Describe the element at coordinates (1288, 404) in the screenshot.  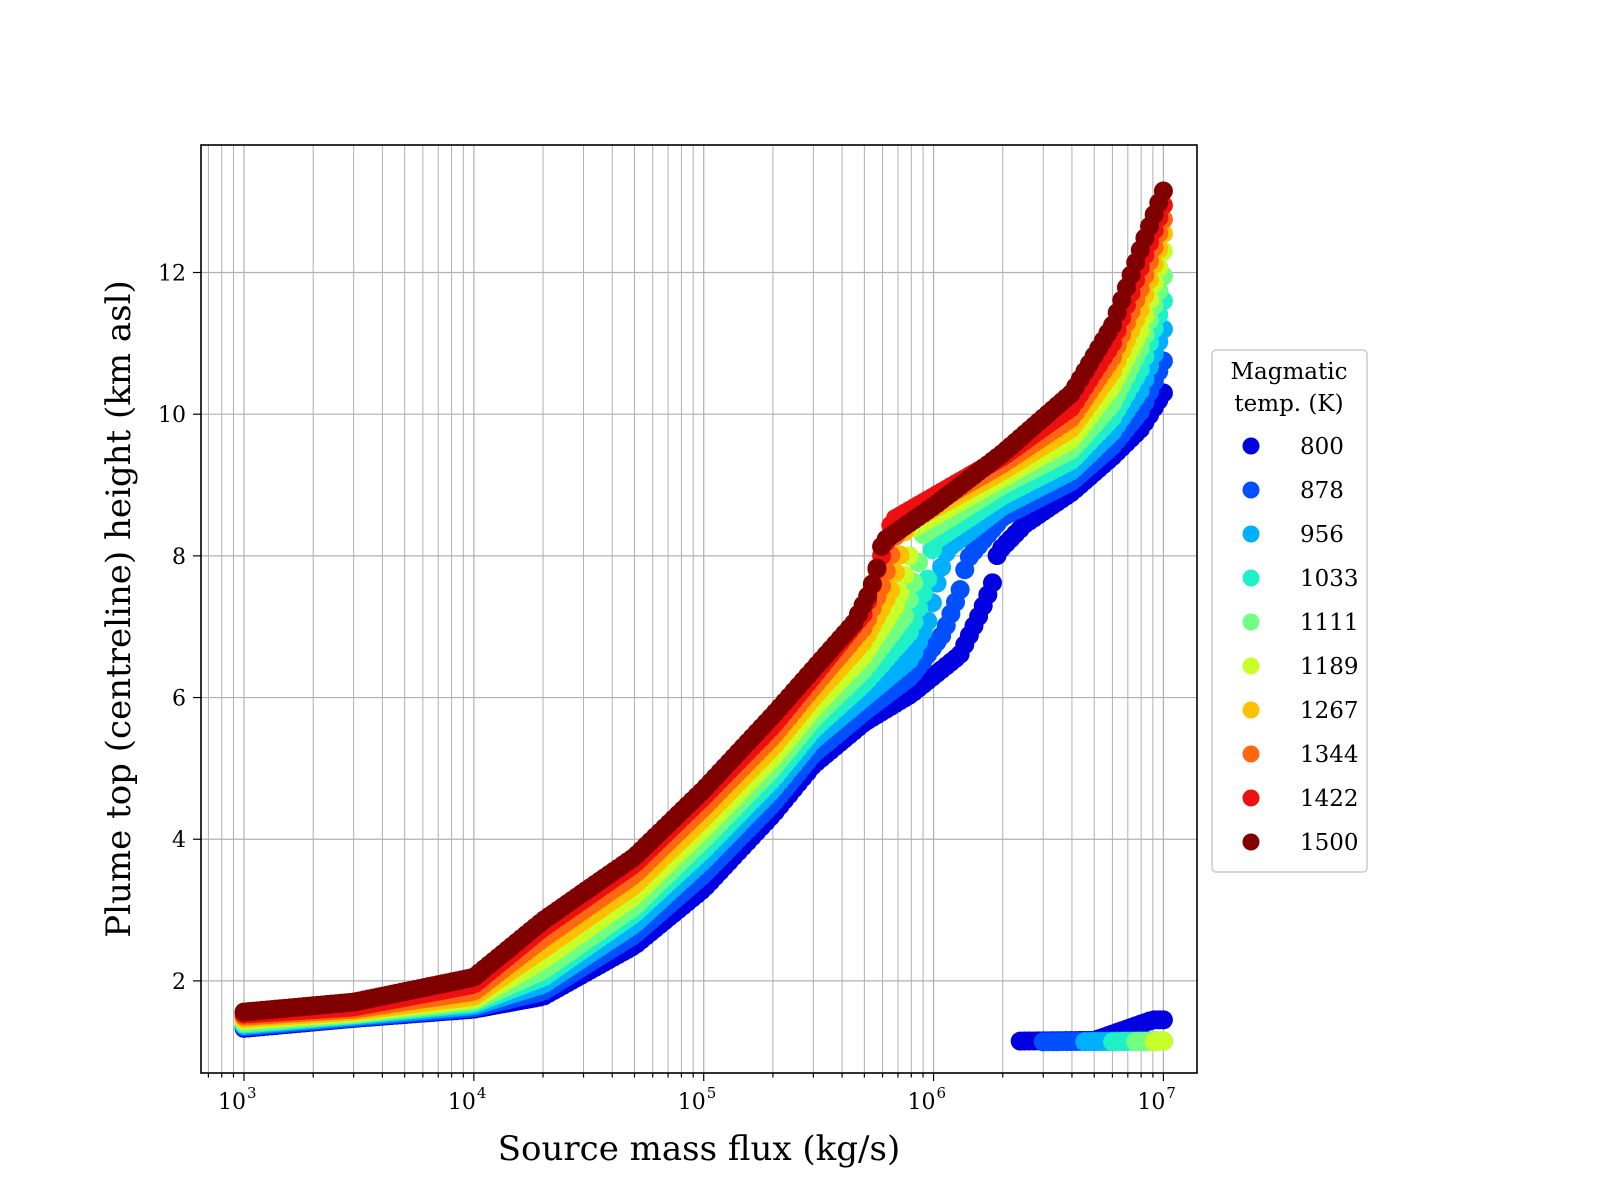
I see `legend-title-line-2: temp. (K)` at that location.